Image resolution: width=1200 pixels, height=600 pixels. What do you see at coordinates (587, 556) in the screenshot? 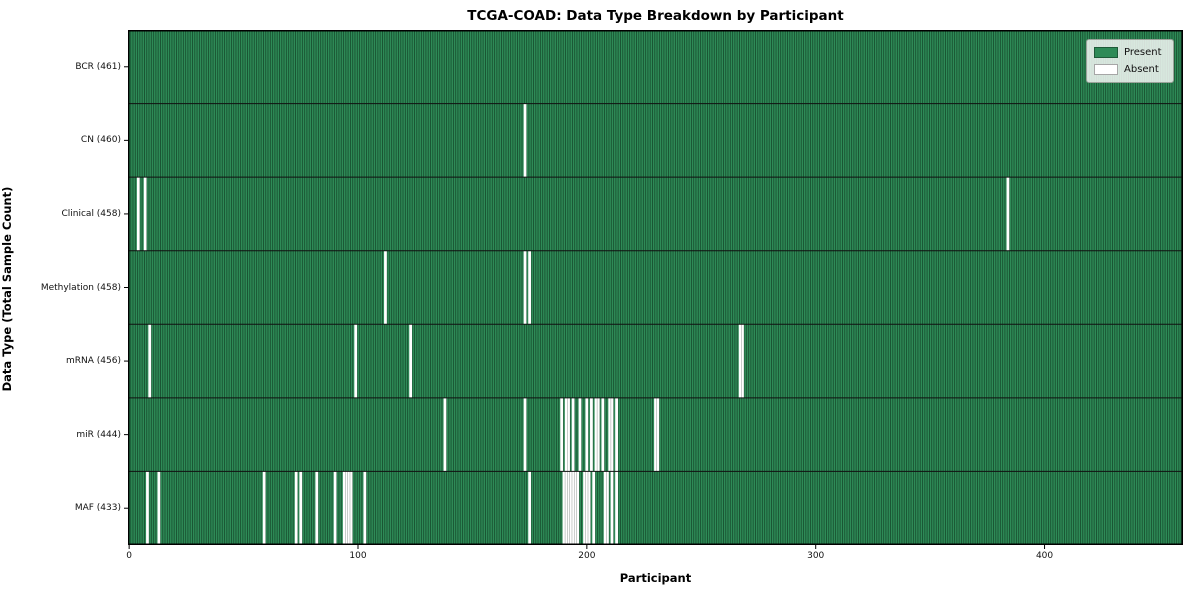
I see `xtick-label-200: 200` at bounding box center [587, 556].